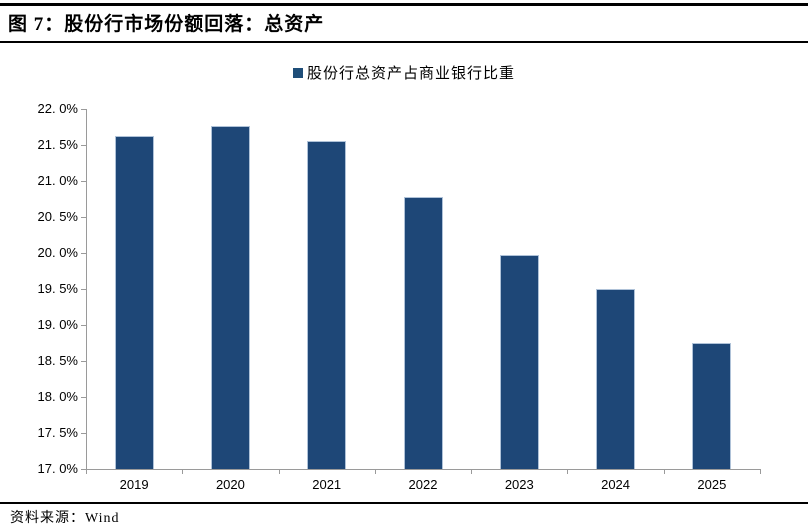  I want to click on y-tick-label: 20. 0%, so click(57, 252).